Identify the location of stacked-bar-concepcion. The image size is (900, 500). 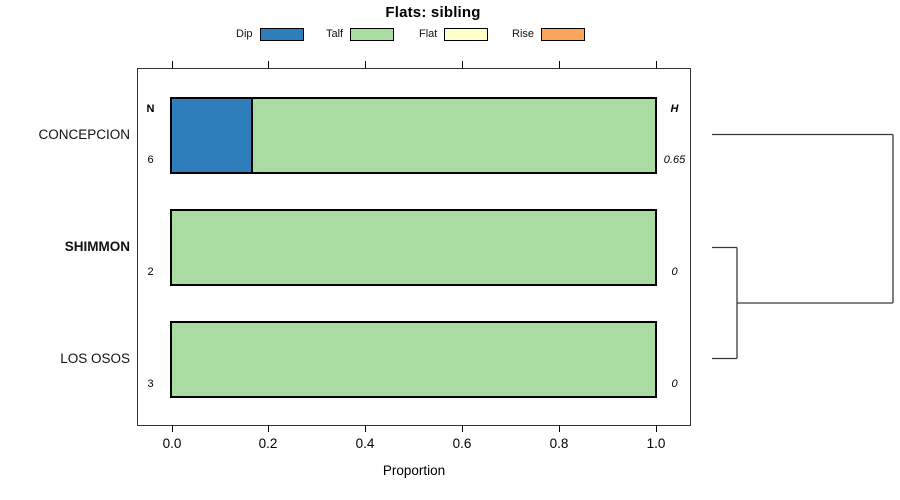
(413, 135).